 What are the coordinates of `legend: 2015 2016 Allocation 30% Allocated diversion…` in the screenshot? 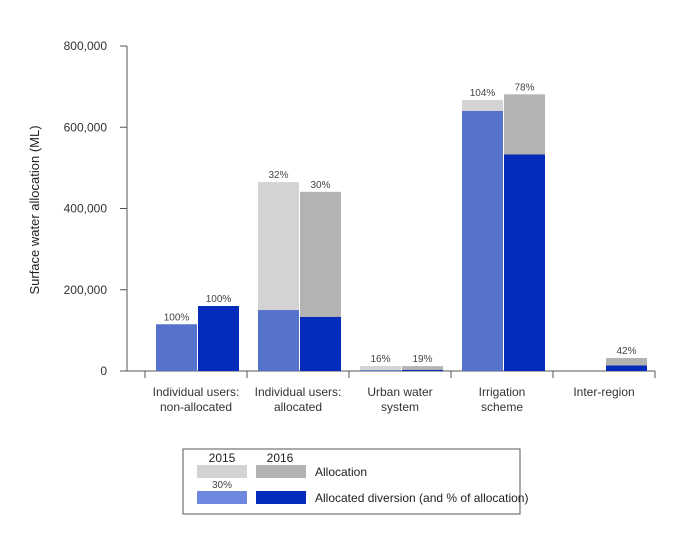 It's located at (355, 481).